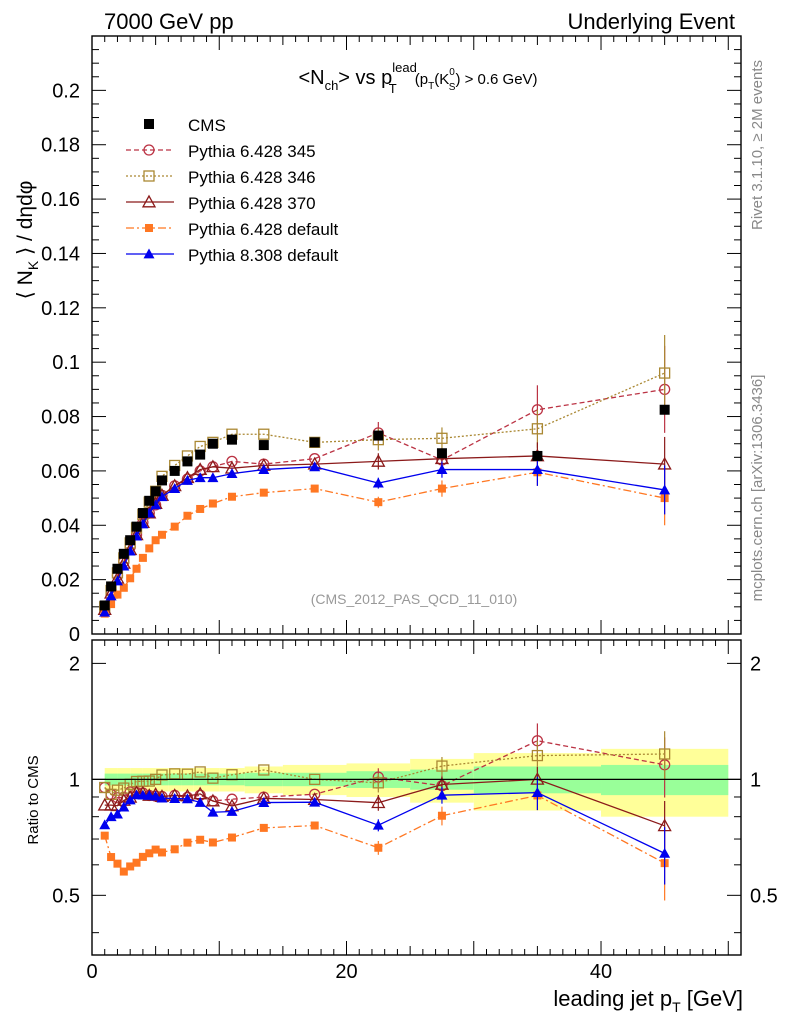 This screenshot has width=786, height=1024. What do you see at coordinates (74, 780) in the screenshot?
I see `ratio-tick-label-left: 1` at bounding box center [74, 780].